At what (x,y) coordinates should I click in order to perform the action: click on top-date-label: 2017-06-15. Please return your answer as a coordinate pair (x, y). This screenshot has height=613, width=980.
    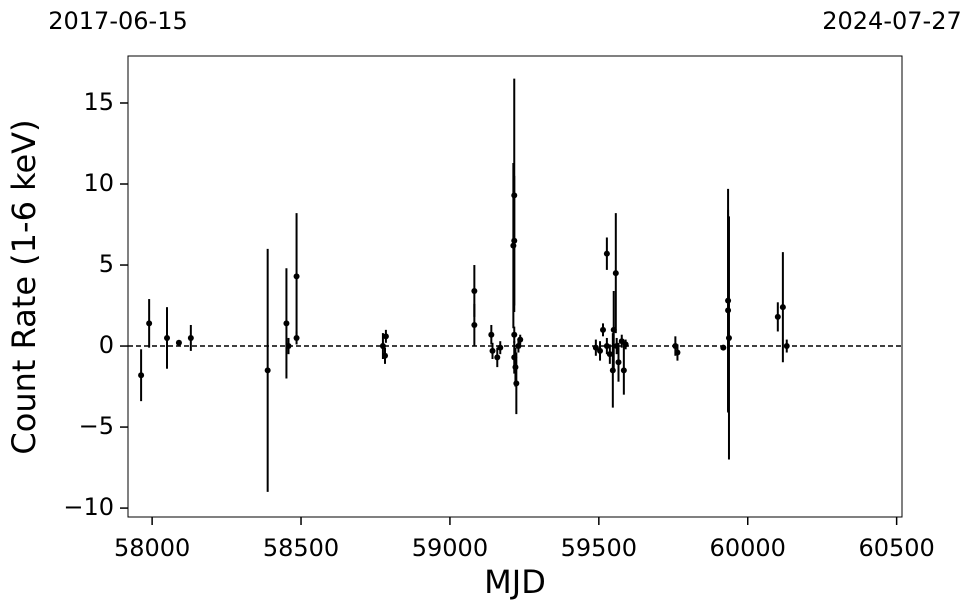
    Looking at the image, I should click on (117, 21).